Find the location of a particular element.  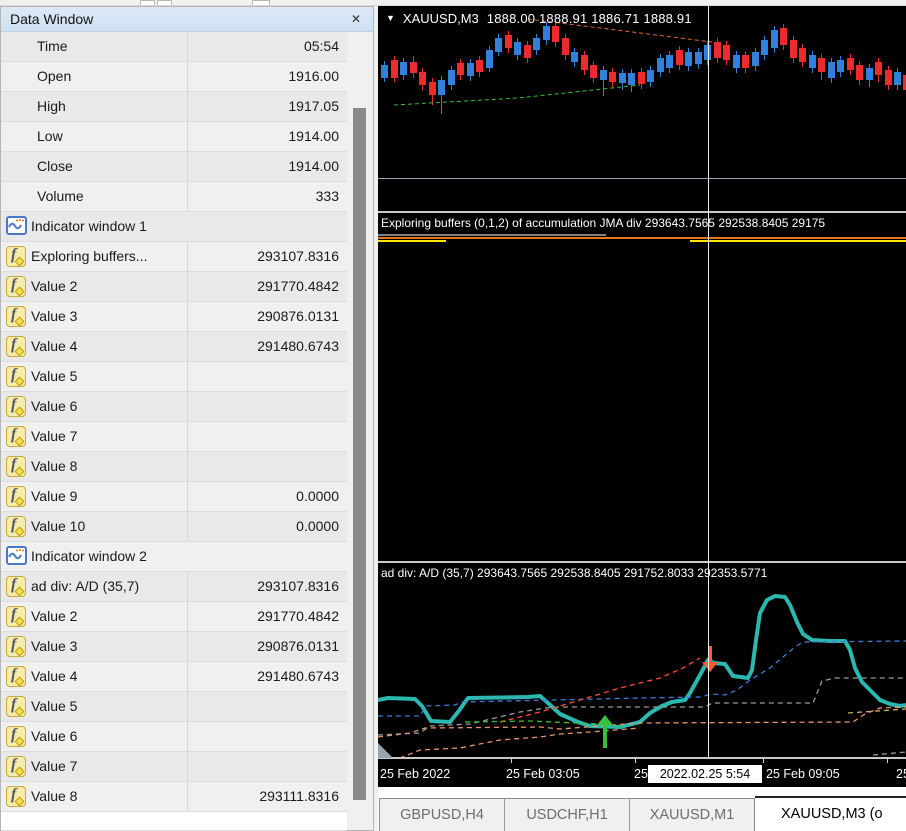

window-top-strip is located at coordinates (453, 3).